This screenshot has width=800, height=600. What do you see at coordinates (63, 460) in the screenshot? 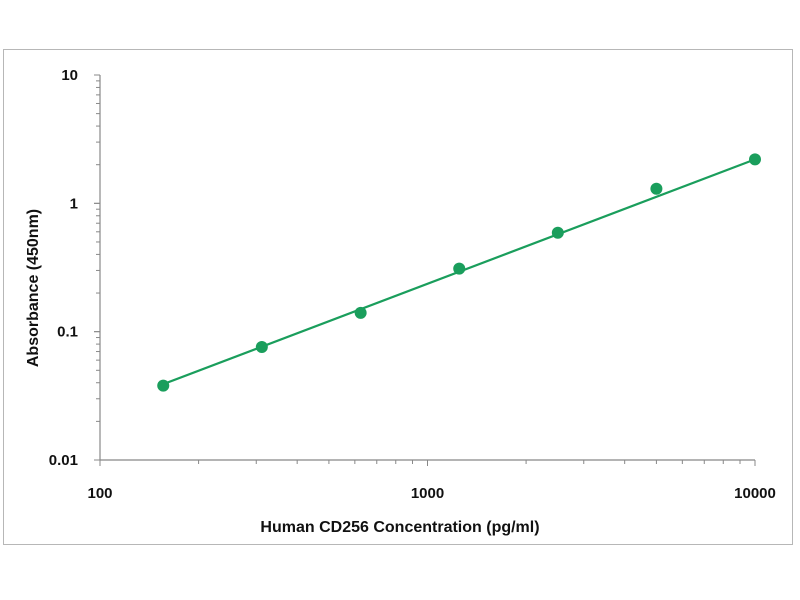
I see `y-tick-label: 0.01` at bounding box center [63, 460].